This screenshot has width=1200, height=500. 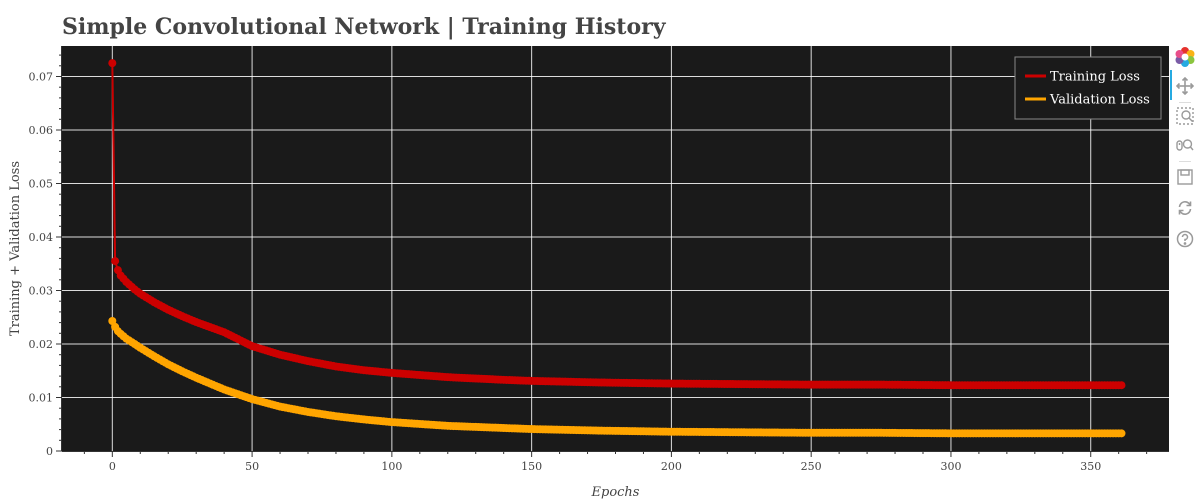 I want to click on bokeh-logo-icon, so click(x=1185, y=57).